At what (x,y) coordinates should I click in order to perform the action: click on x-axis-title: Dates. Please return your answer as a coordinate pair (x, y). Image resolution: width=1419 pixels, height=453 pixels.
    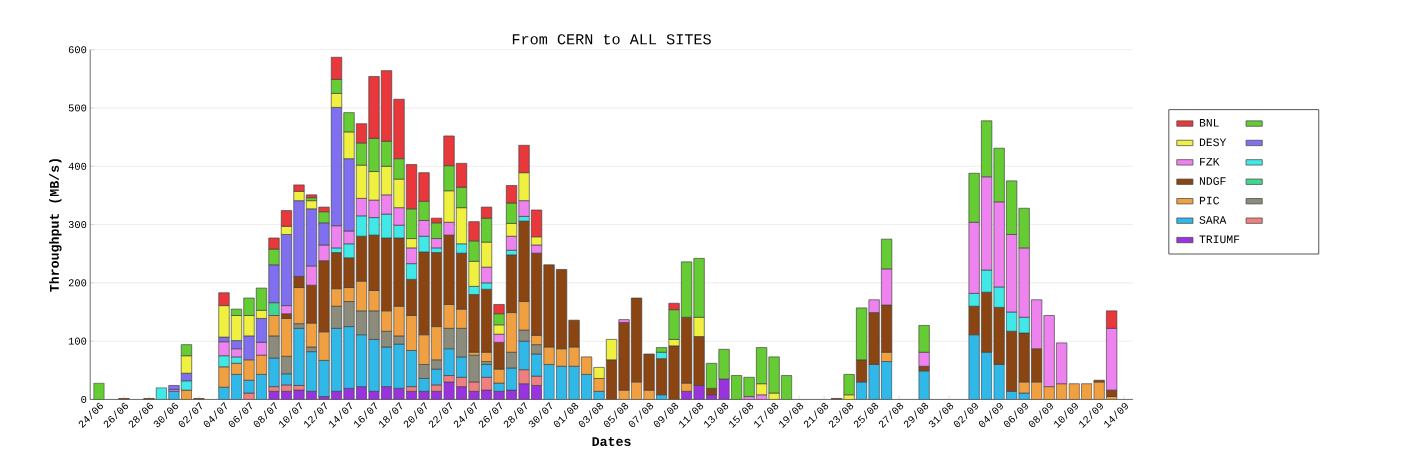
    Looking at the image, I should click on (611, 442).